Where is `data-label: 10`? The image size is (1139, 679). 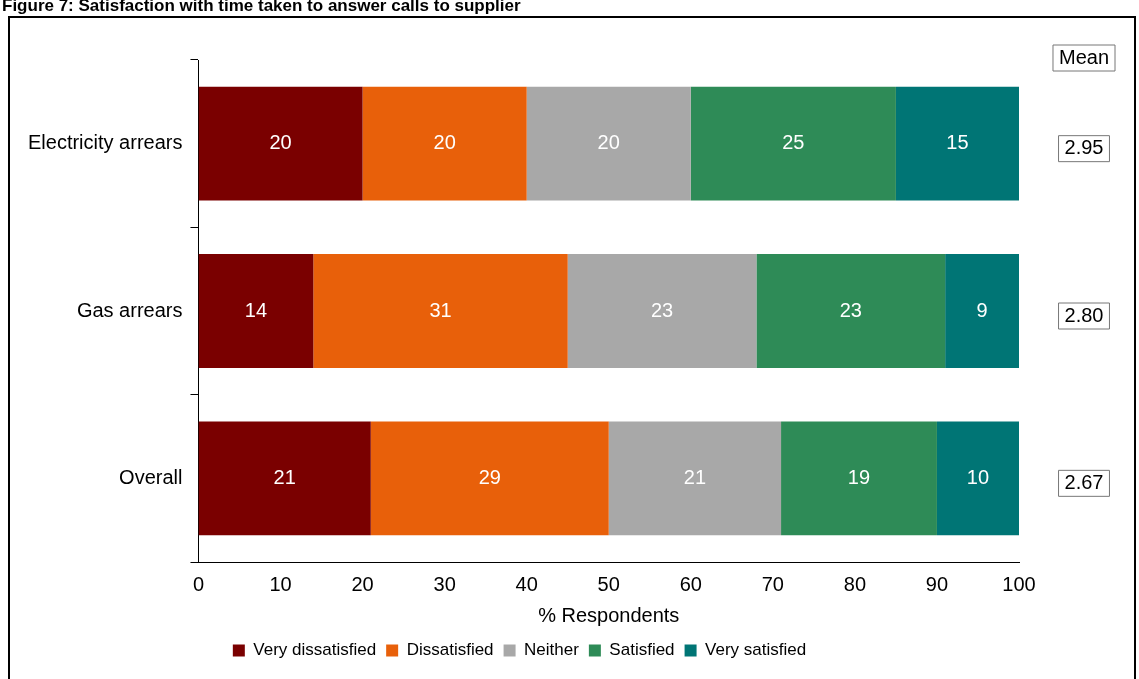 data-label: 10 is located at coordinates (978, 476).